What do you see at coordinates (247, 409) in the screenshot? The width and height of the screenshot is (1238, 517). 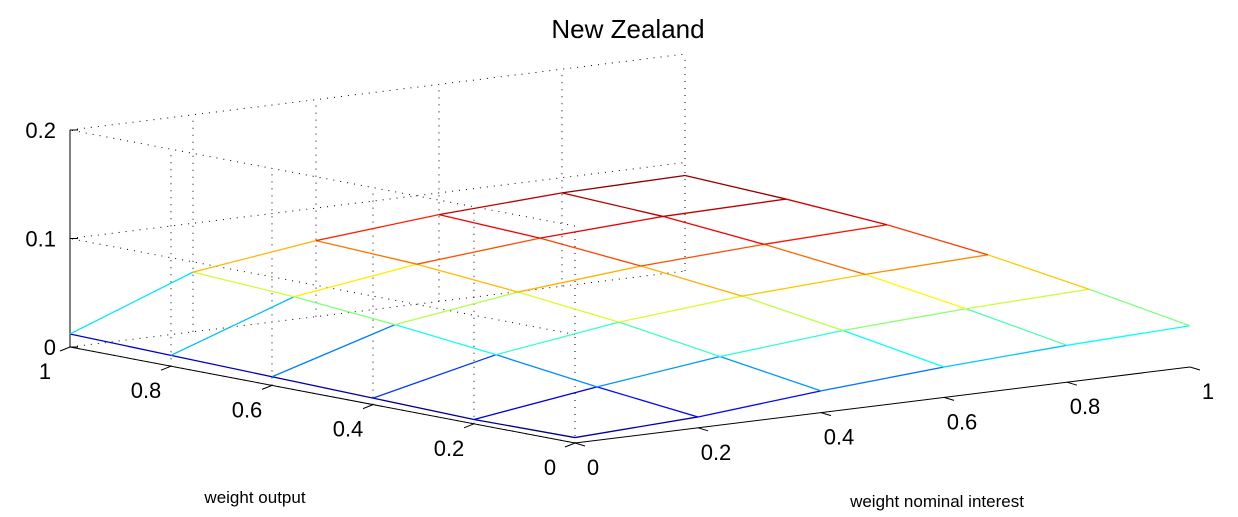 I see `y-tick-label: 0.6` at bounding box center [247, 409].